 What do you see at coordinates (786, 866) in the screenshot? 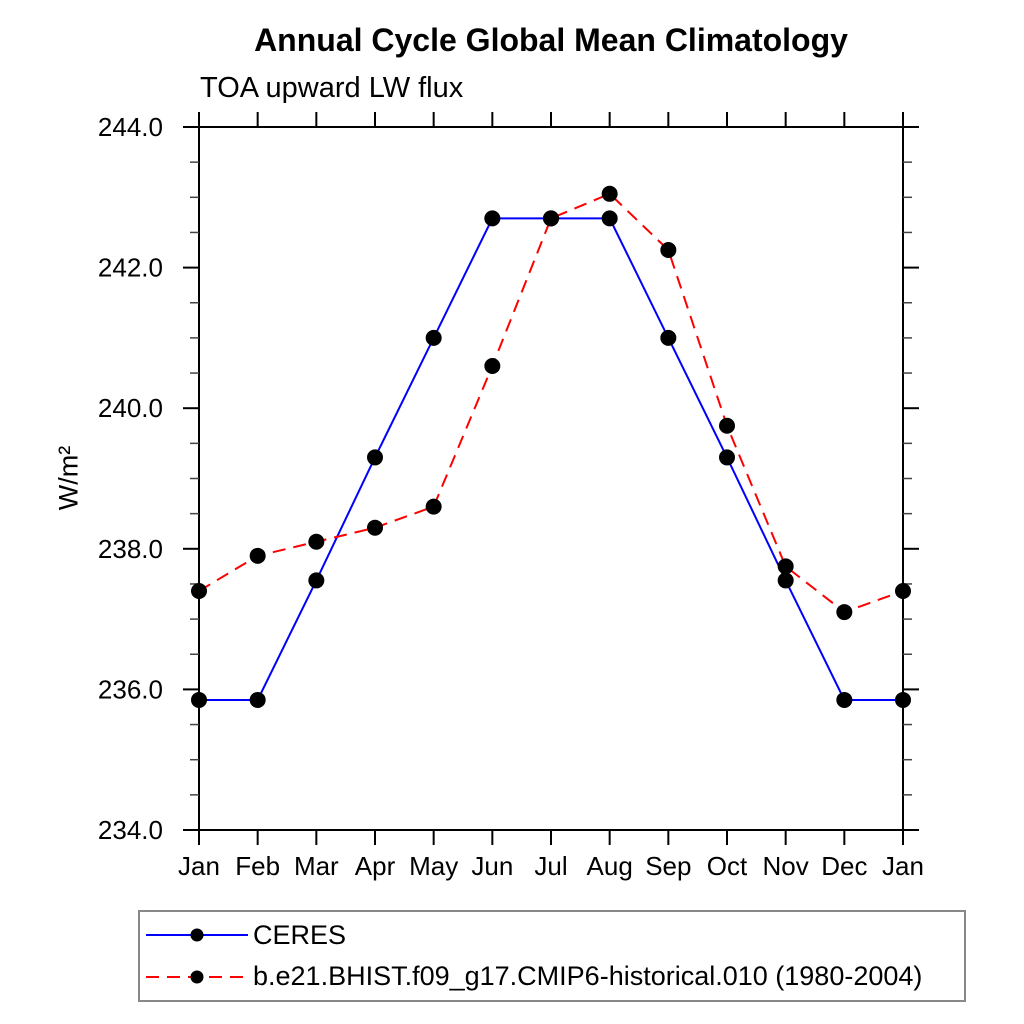
I see `x-tick-label: Nov` at bounding box center [786, 866].